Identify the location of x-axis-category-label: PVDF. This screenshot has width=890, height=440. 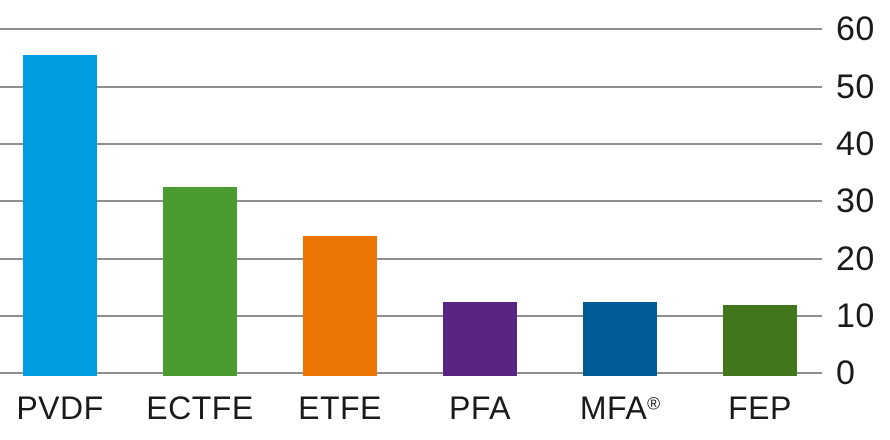
(60, 408).